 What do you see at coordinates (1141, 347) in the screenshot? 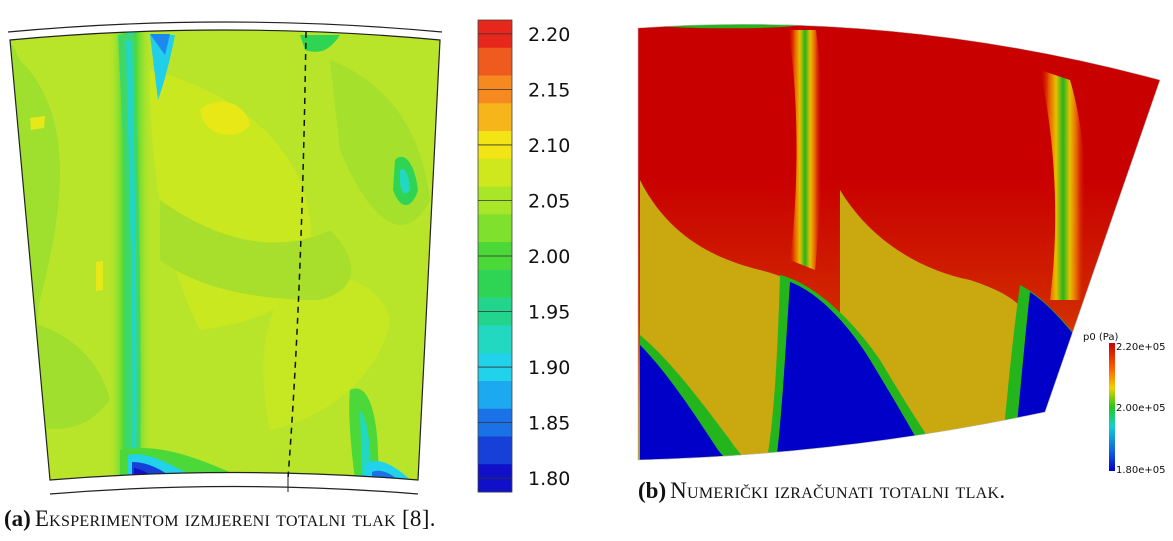
I see `colorbar-b-max: 2.20e+05` at bounding box center [1141, 347].